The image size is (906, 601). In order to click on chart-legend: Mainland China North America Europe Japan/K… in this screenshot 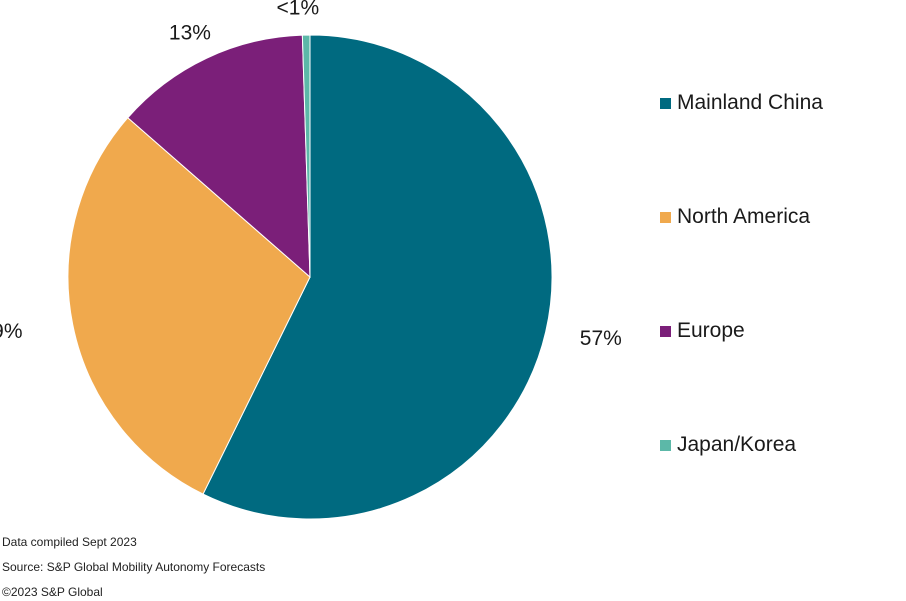, I will do `click(741, 312)`.